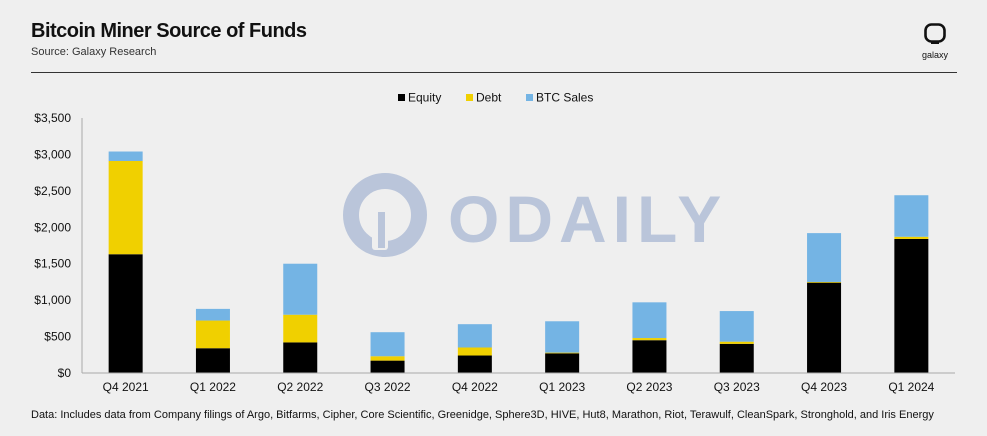  What do you see at coordinates (935, 33) in the screenshot?
I see `galaxy-logo-icon` at bounding box center [935, 33].